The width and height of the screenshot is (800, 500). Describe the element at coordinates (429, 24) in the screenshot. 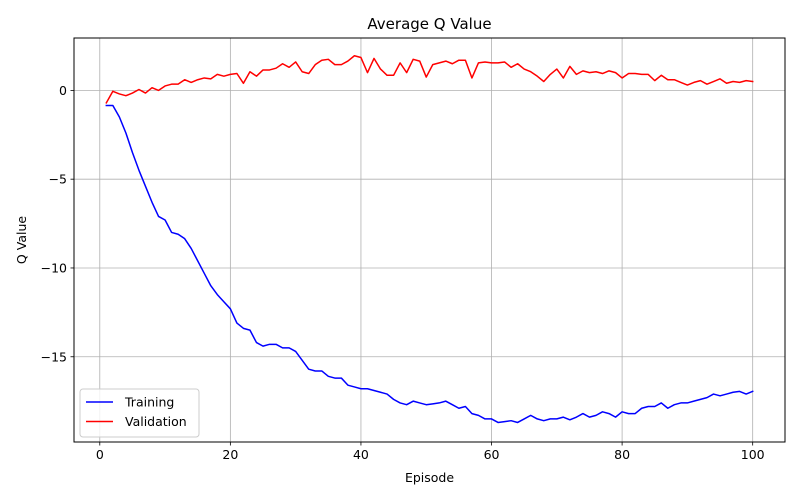

I see `chart-title: Average Q Value` at that location.